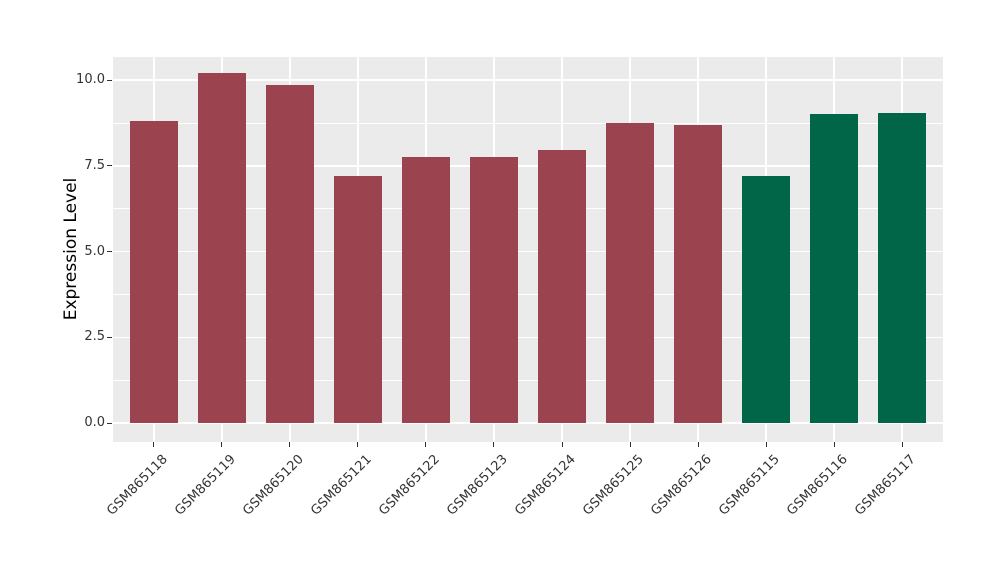 The width and height of the screenshot is (1000, 580). I want to click on x-tick-label: GSM865119, so click(205, 485).